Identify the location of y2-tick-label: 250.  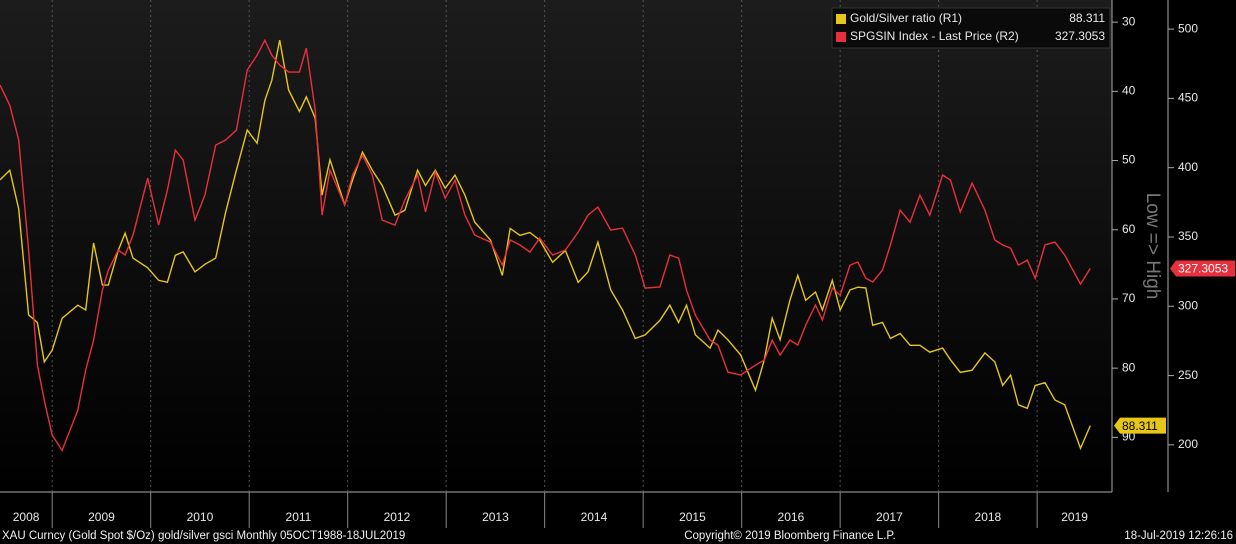
(1188, 375).